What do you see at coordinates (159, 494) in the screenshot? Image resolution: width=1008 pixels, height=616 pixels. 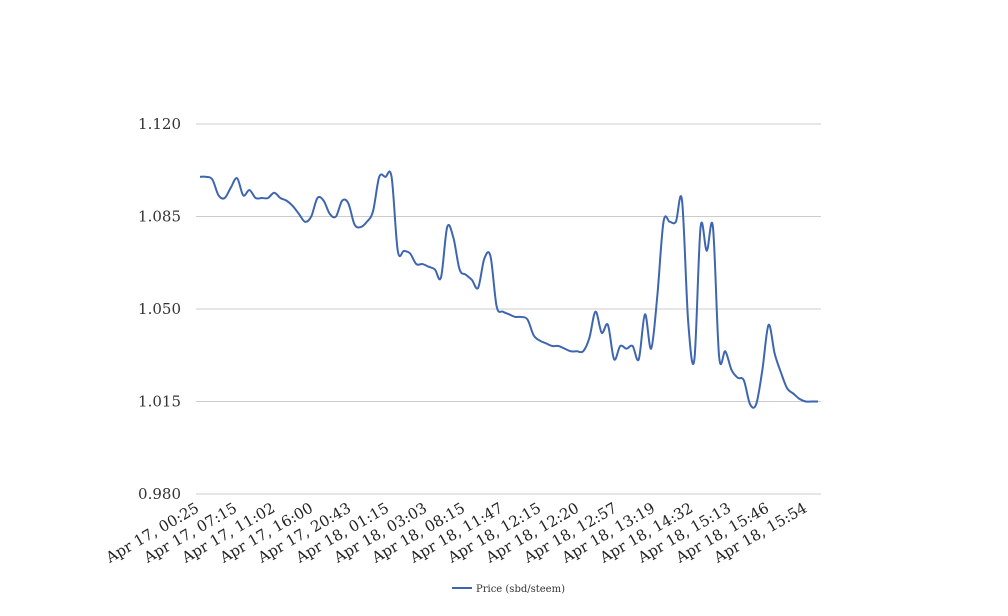 I see `y-tick-label: 0.980` at bounding box center [159, 494].